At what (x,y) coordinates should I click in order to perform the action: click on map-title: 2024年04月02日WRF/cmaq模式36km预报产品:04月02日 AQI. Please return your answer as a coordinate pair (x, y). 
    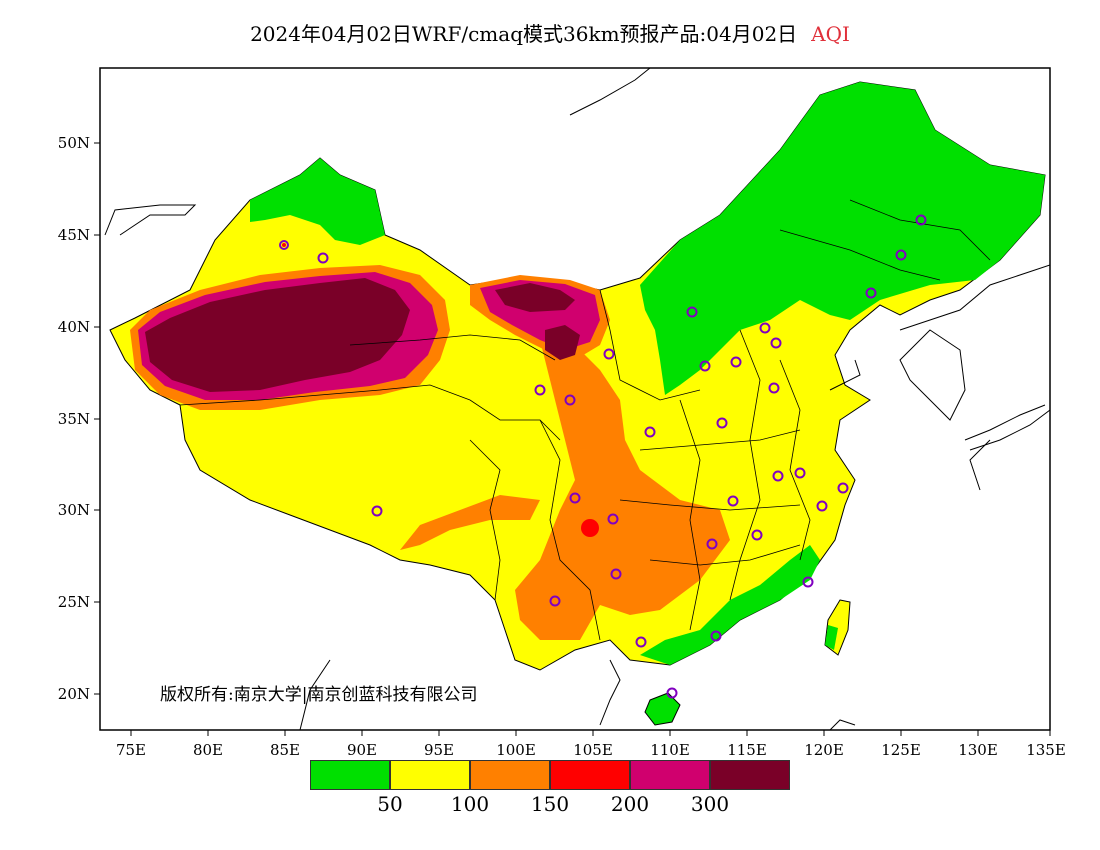
    Looking at the image, I should click on (550, 32).